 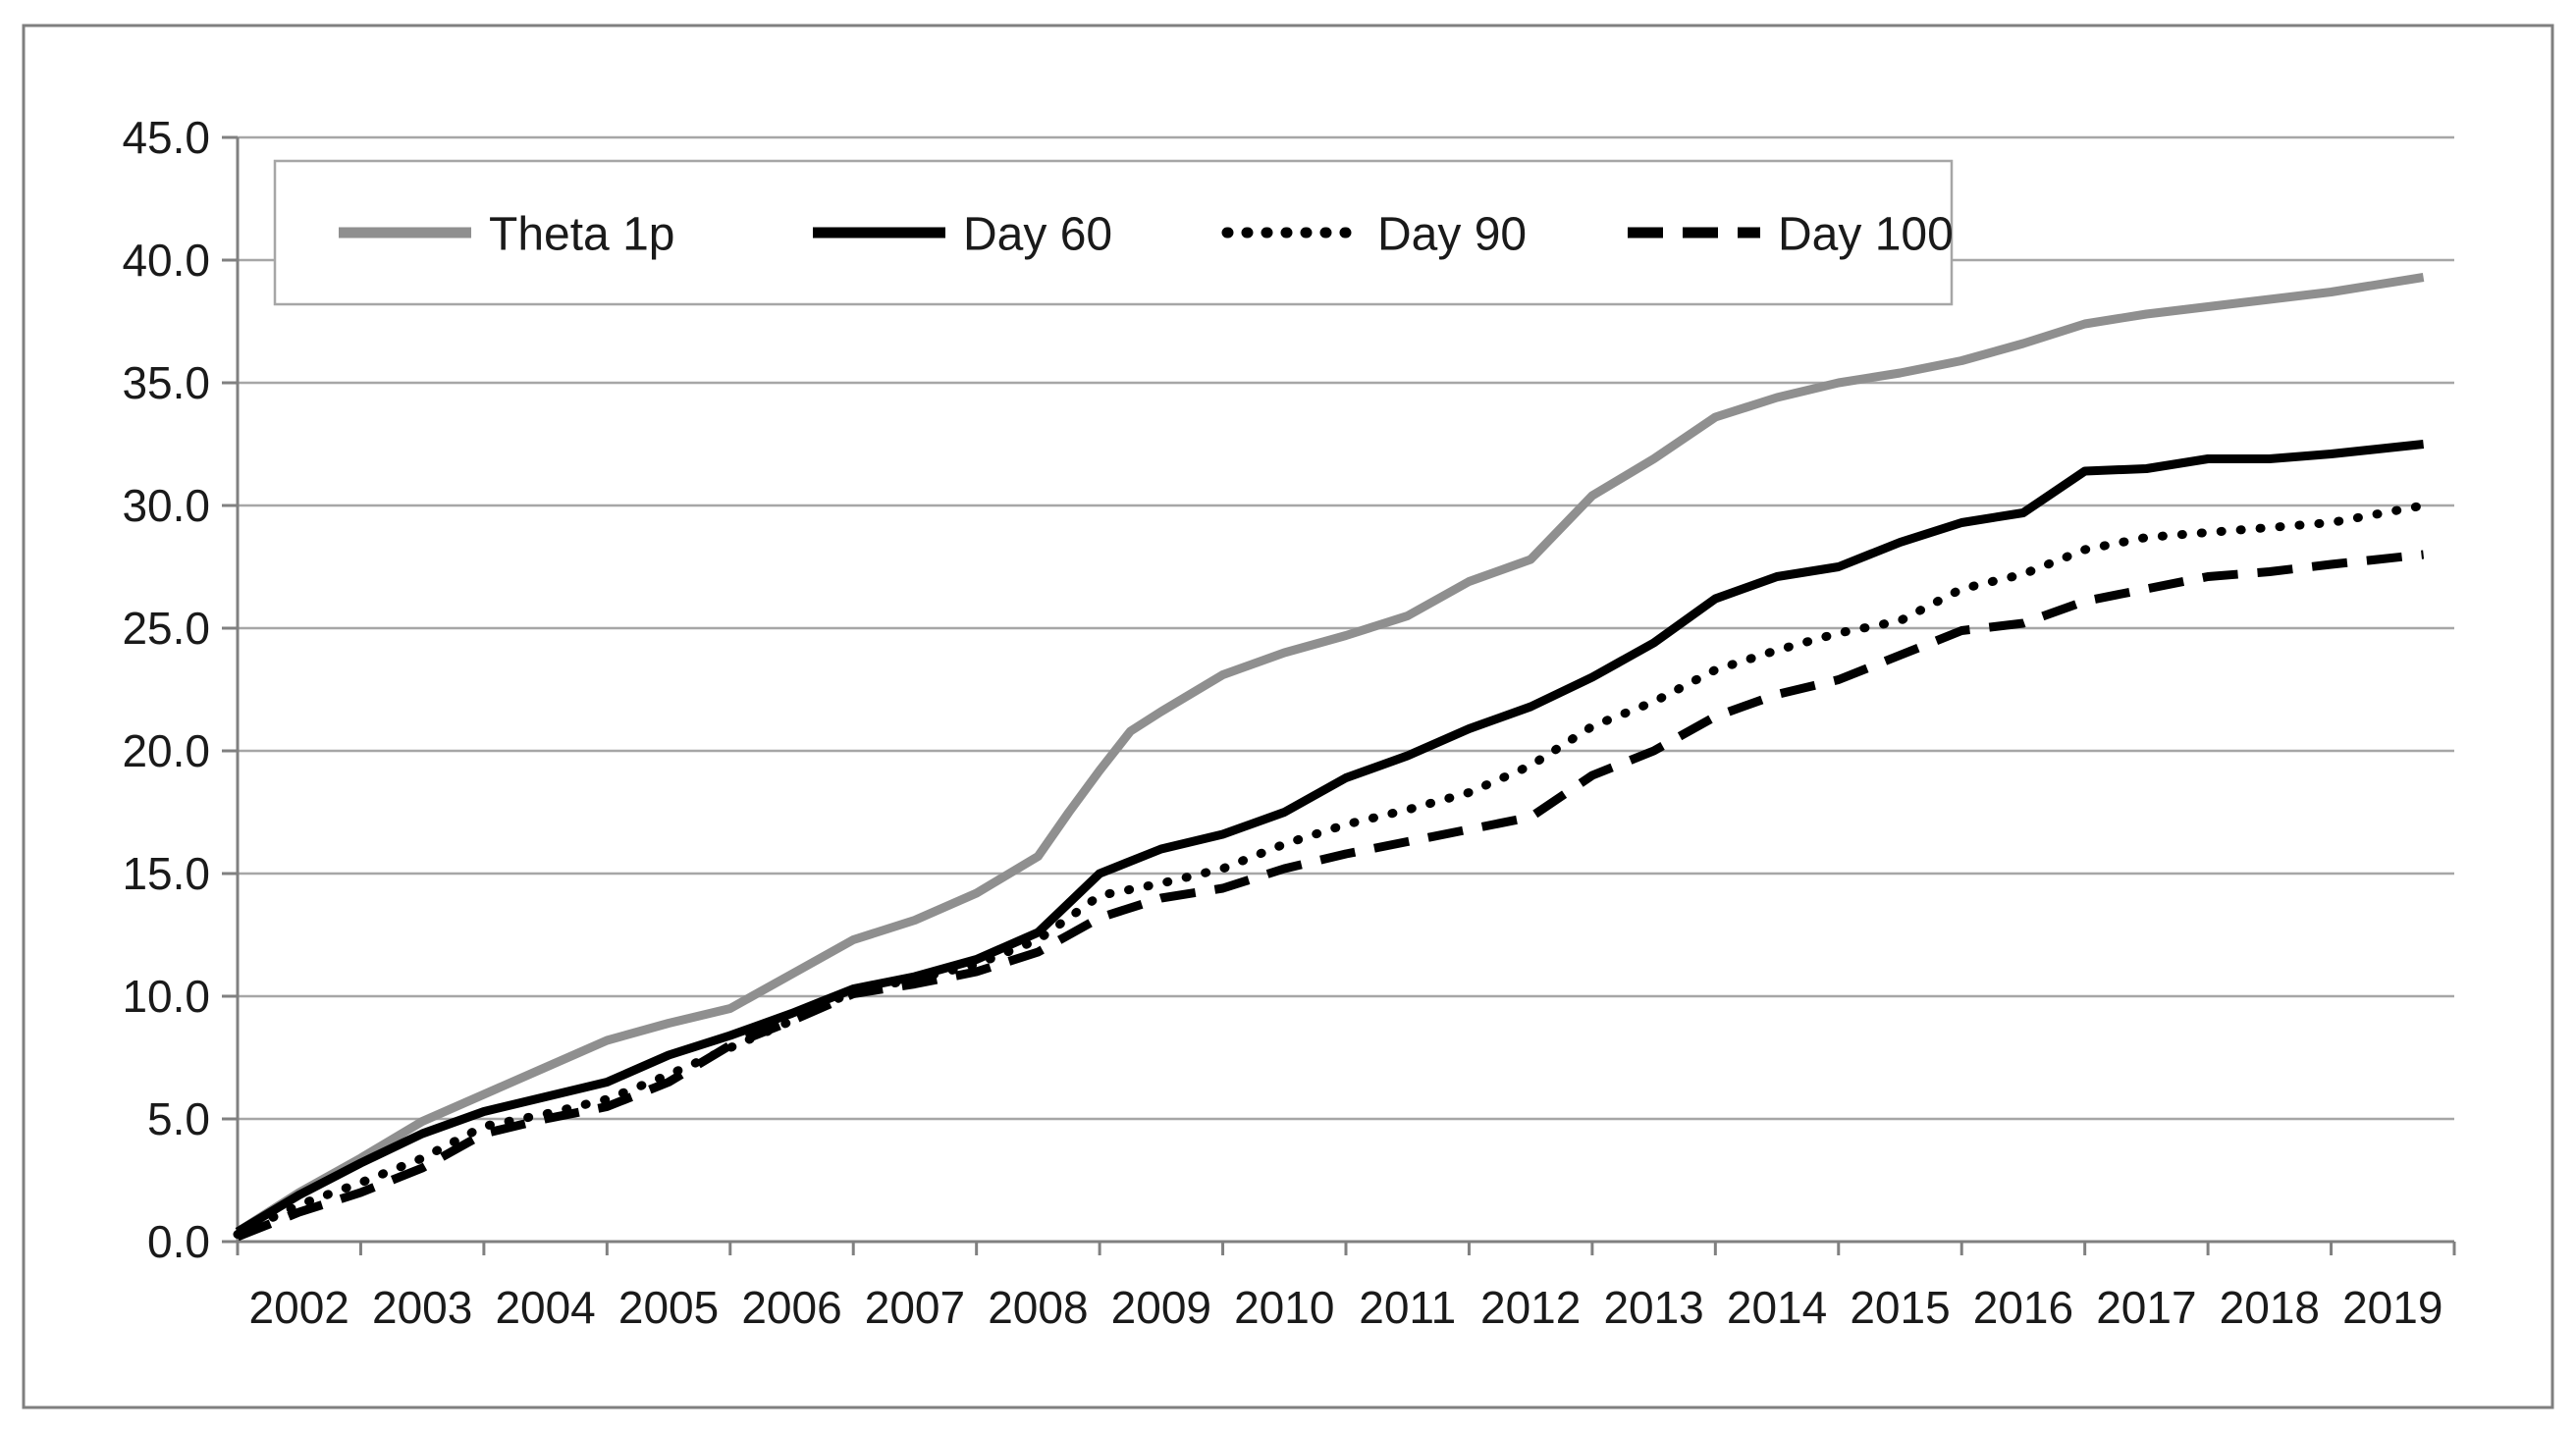 What do you see at coordinates (166, 873) in the screenshot?
I see `y-tick-label: 15.0` at bounding box center [166, 873].